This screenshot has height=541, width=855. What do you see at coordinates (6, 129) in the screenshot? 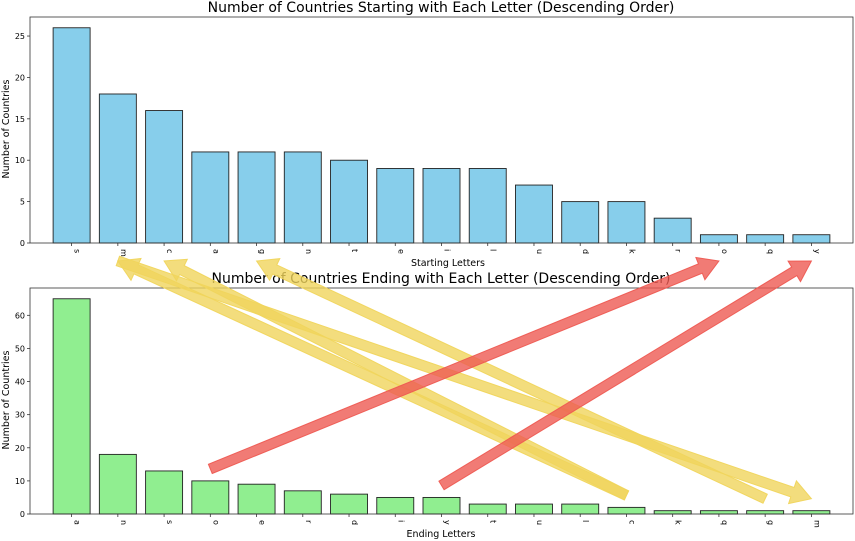
I see `y-axis-label-starting: Number of Countries` at bounding box center [6, 129].